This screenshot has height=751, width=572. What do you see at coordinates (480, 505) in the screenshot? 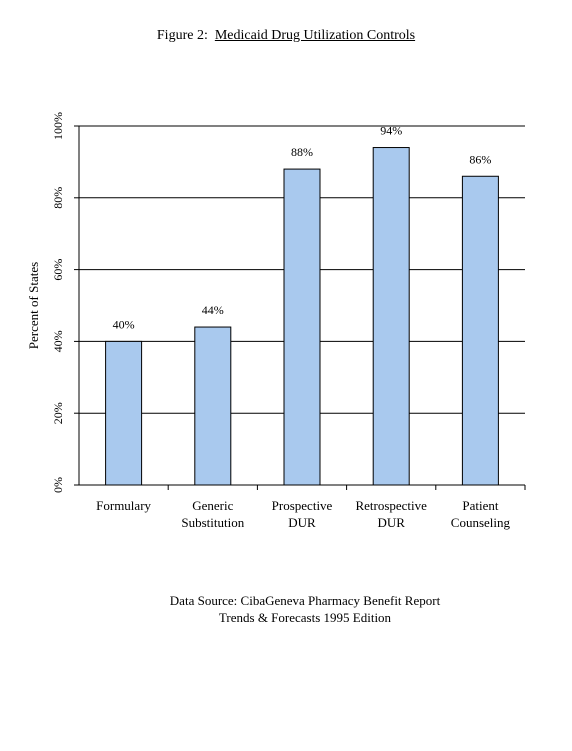
I see `x-tick-label: Patient` at bounding box center [480, 505].